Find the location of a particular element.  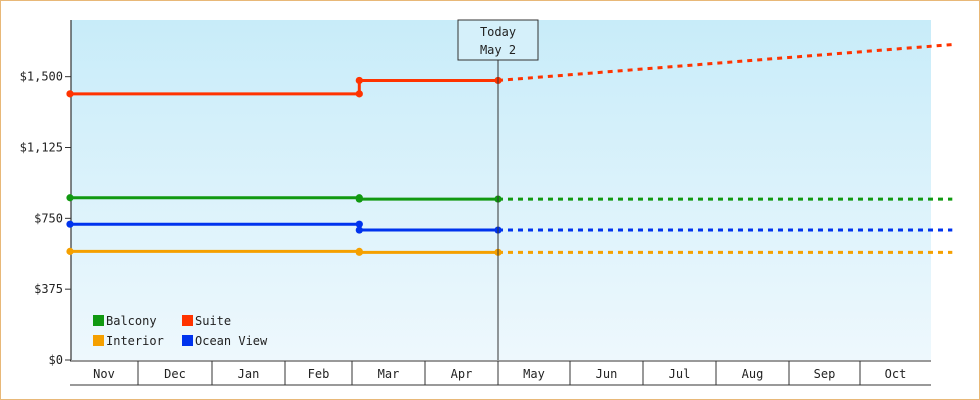

x-tick-label: Jan is located at coordinates (249, 374).